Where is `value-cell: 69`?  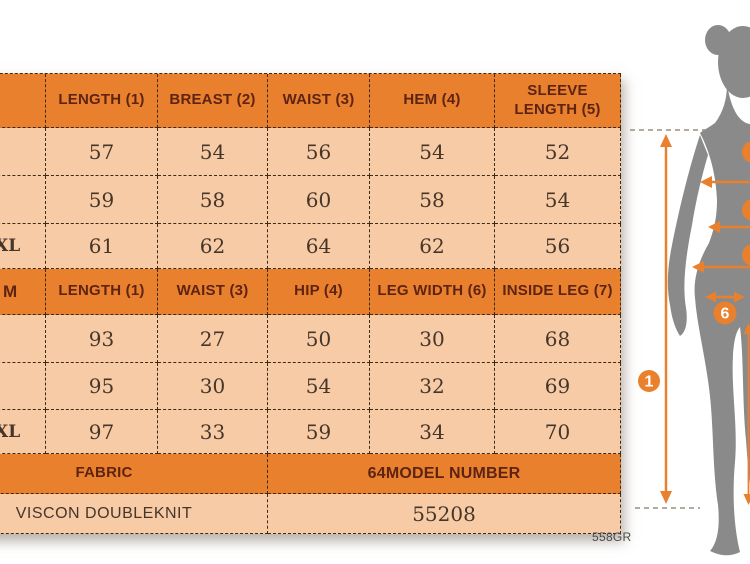 value-cell: 69 is located at coordinates (558, 386).